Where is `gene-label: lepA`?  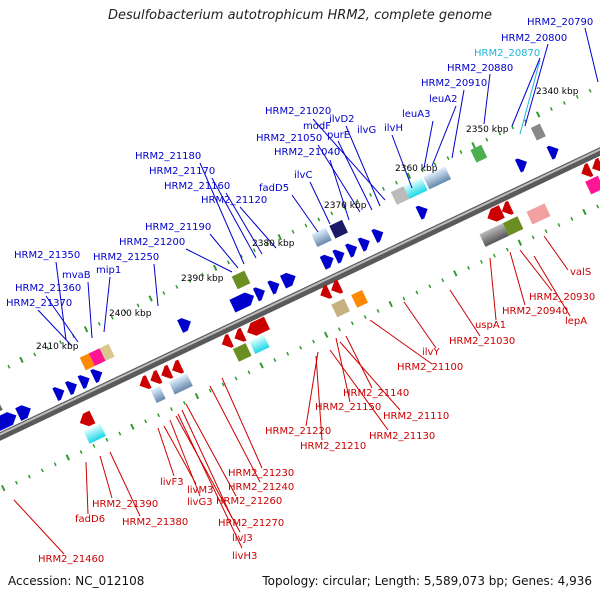
gene-label: lepA is located at coordinates (576, 321).